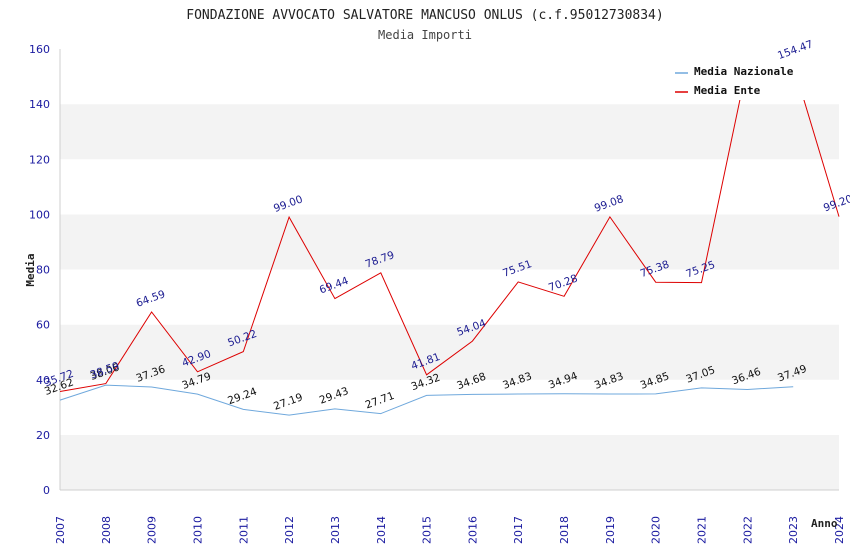 This screenshot has height=550, width=850. I want to click on x-tick-label: 2021, so click(702, 530).